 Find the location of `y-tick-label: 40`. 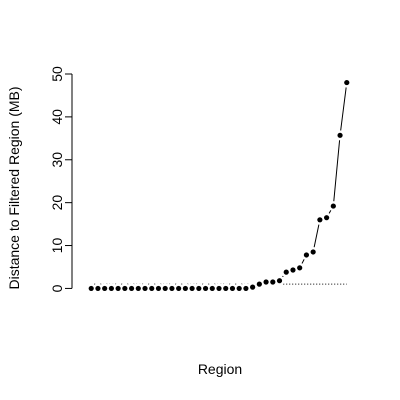

y-tick-label: 40 is located at coordinates (57, 117).